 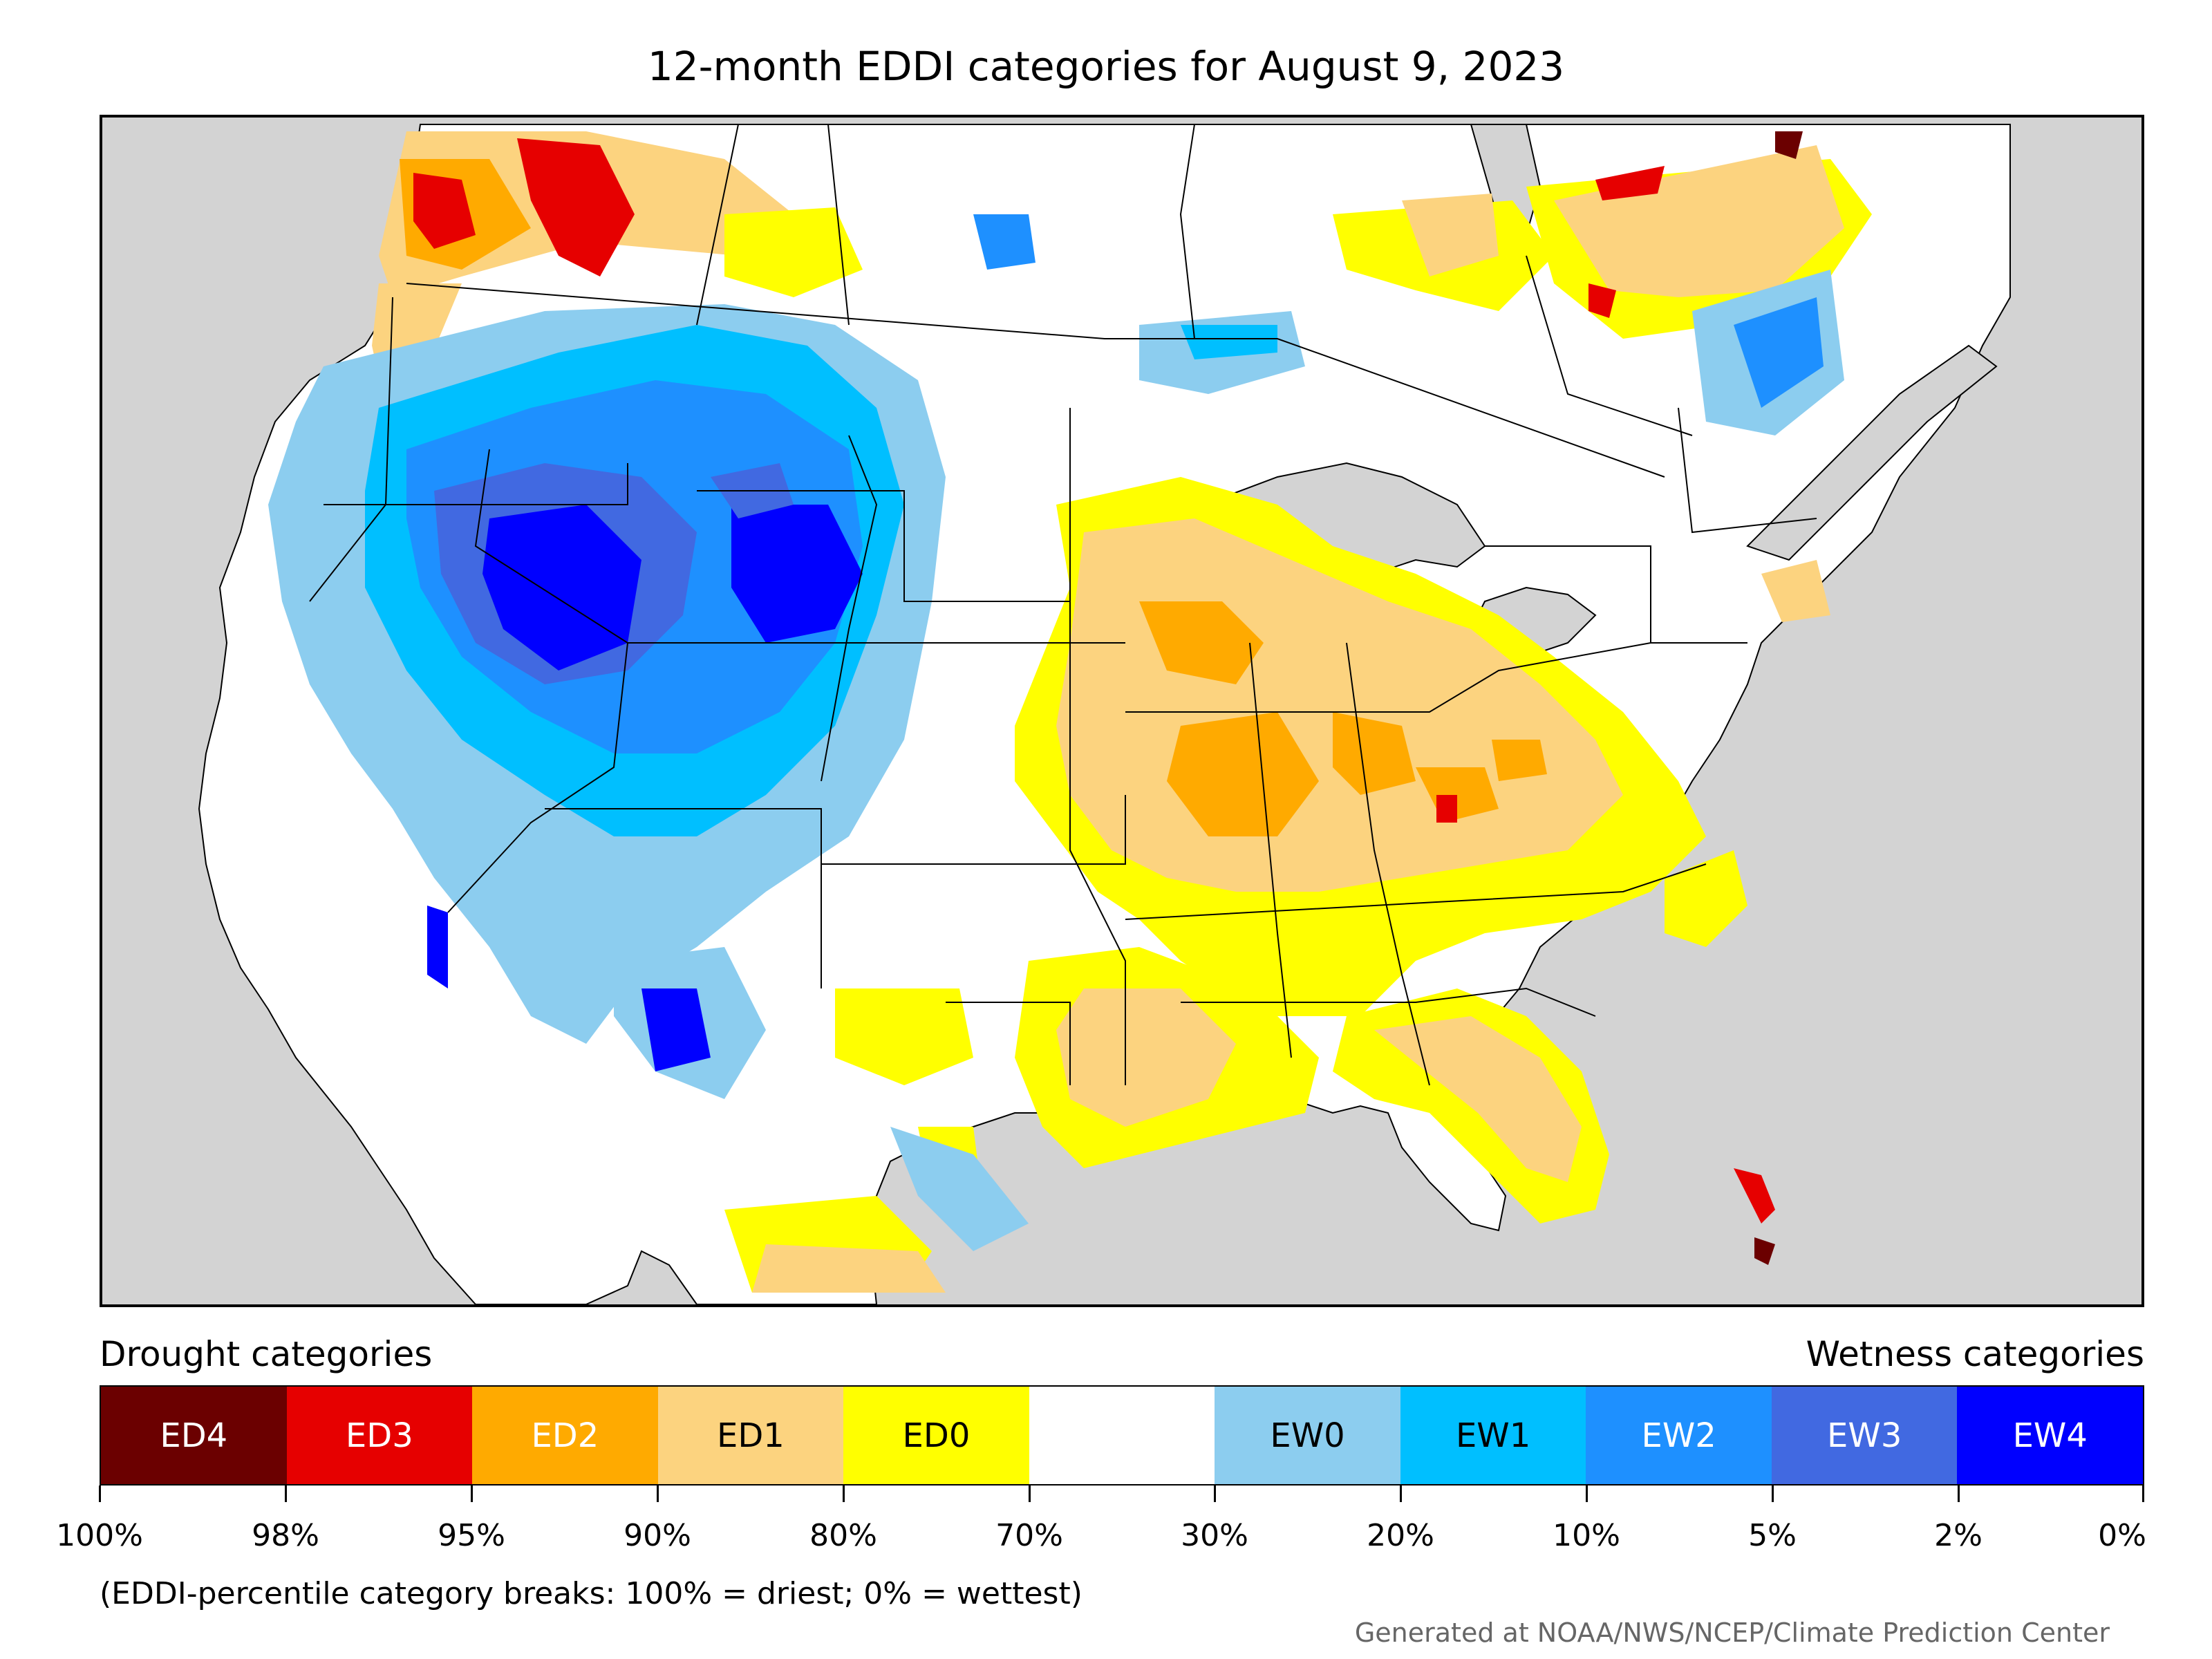 What do you see at coordinates (1214, 1535) in the screenshot?
I see `tick-label: 30%` at bounding box center [1214, 1535].